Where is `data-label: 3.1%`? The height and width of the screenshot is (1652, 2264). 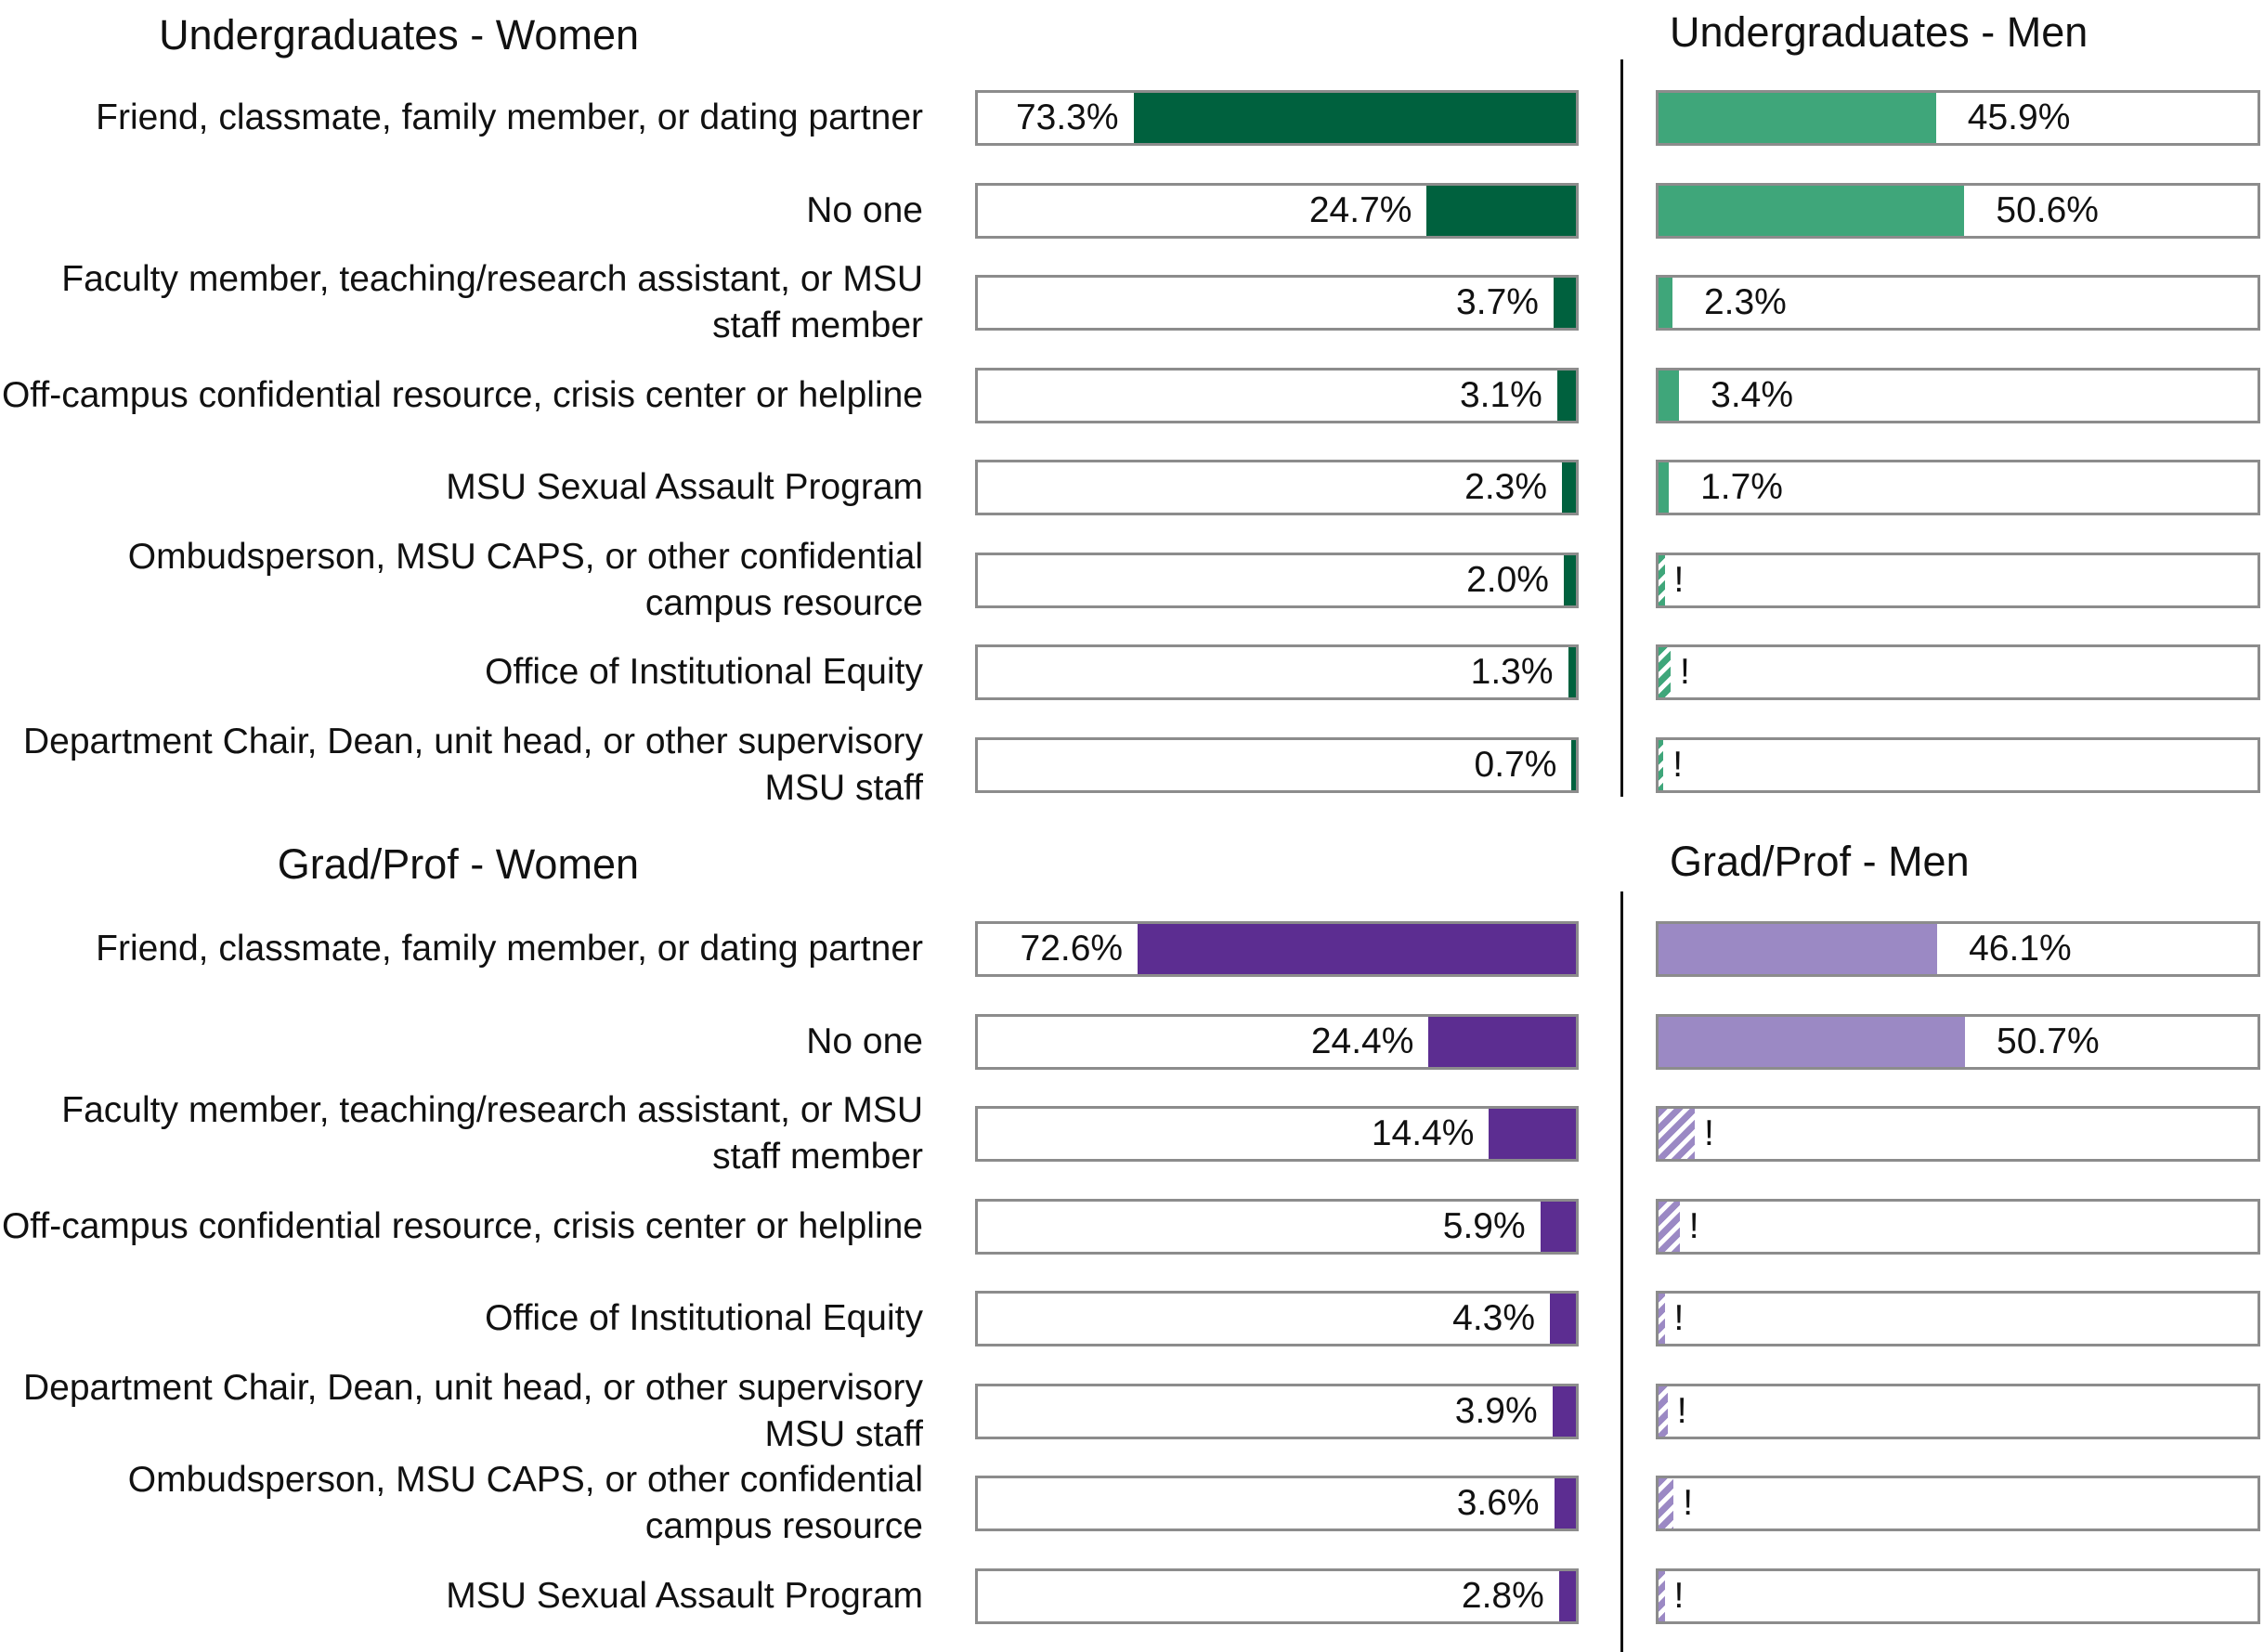
data-label: 3.1% is located at coordinates (1501, 395).